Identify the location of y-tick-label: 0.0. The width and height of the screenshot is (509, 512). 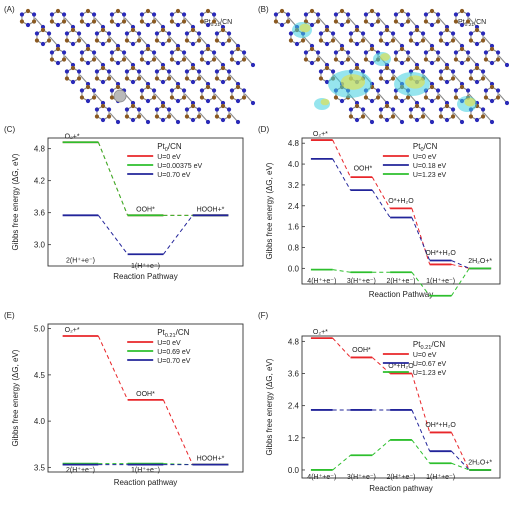
(294, 470).